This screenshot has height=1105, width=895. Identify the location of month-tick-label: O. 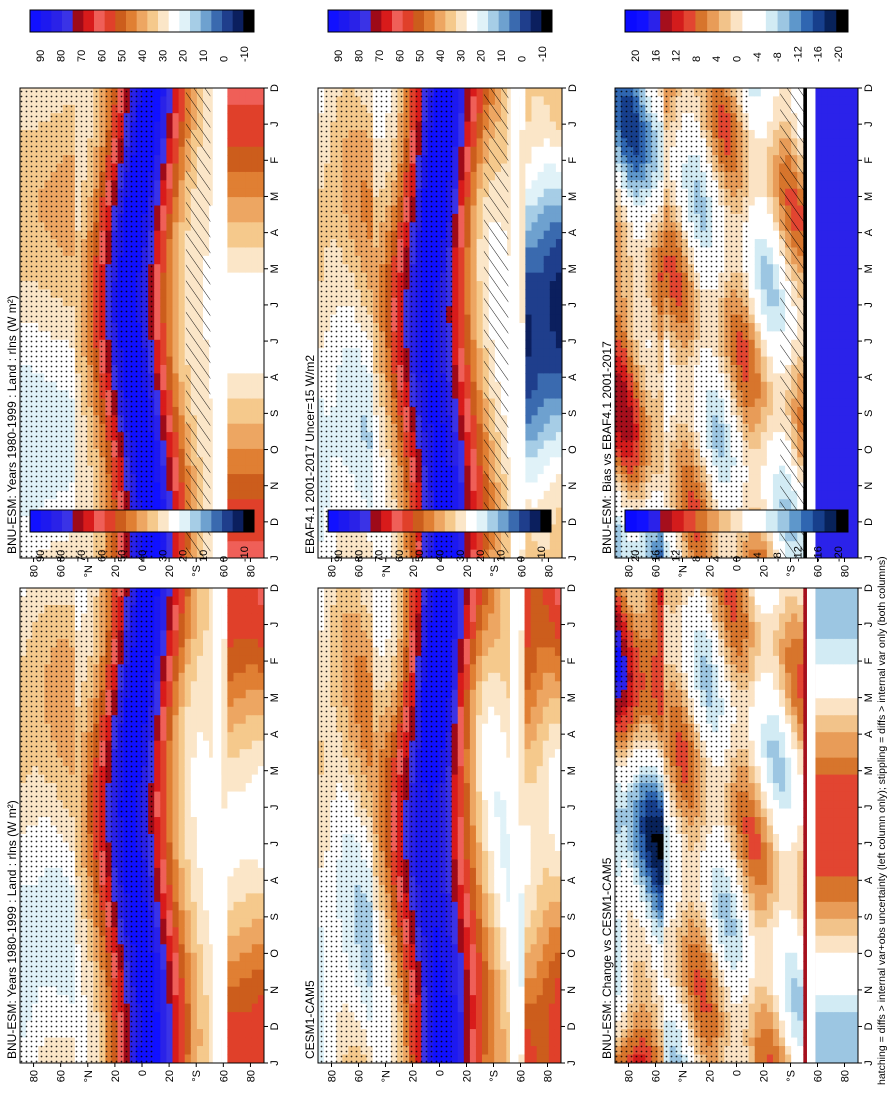
(275, 953).